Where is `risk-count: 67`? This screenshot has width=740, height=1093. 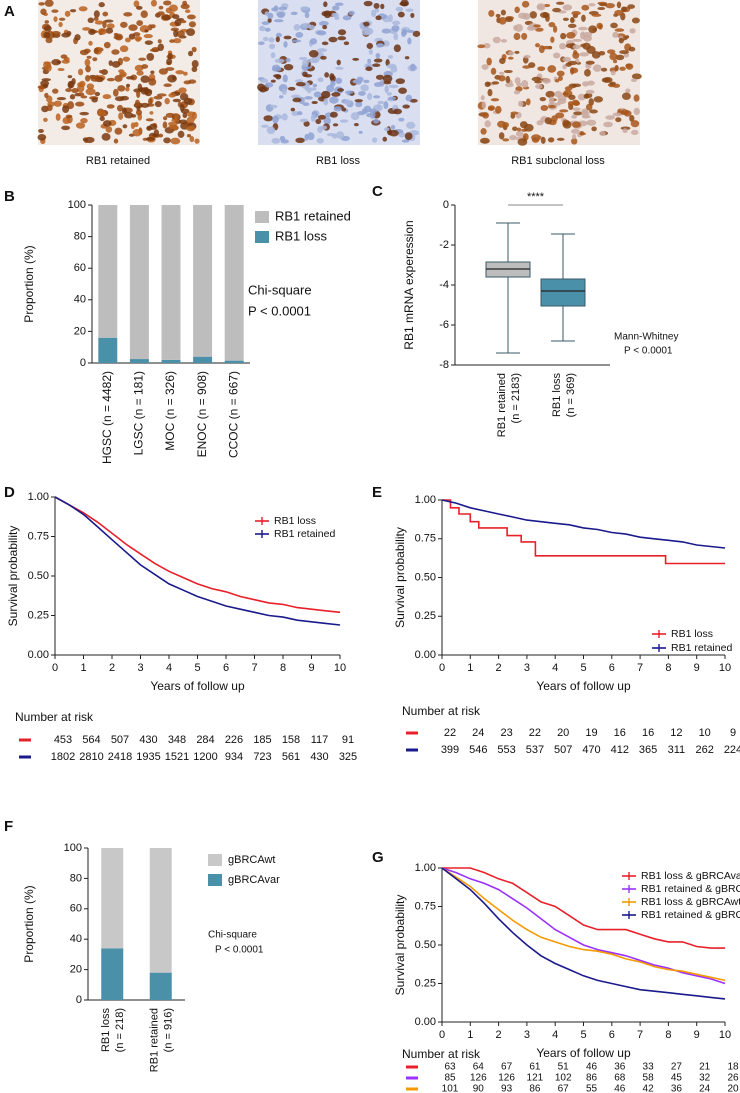
risk-count: 67 is located at coordinates (507, 1067).